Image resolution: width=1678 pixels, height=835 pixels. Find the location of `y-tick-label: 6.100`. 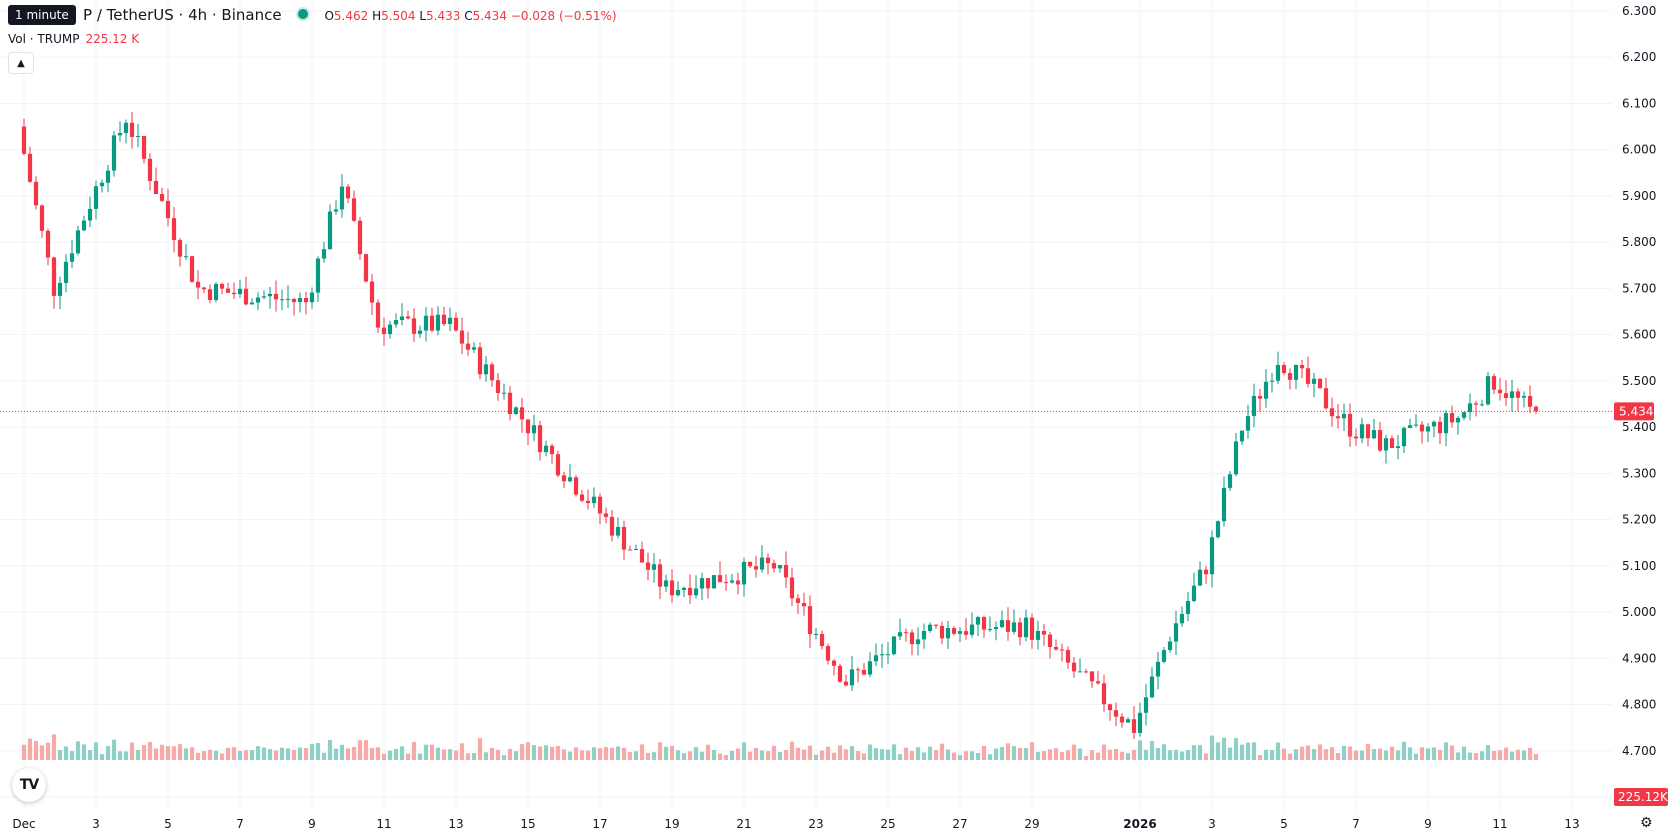

y-tick-label: 6.100 is located at coordinates (1639, 103).